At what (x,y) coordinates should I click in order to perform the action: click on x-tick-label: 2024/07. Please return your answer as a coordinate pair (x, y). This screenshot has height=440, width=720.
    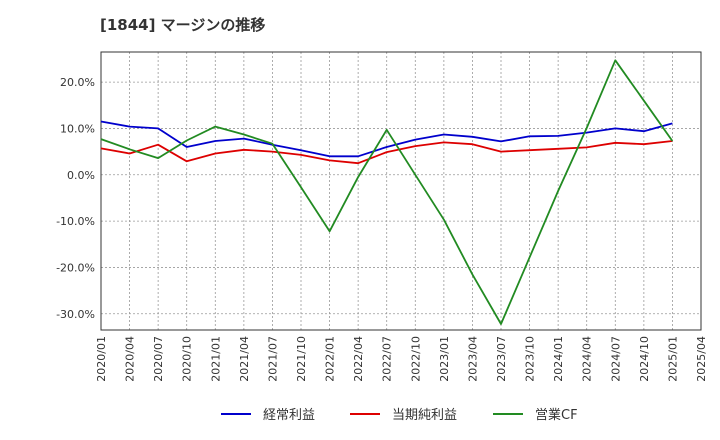
    Looking at the image, I should click on (615, 359).